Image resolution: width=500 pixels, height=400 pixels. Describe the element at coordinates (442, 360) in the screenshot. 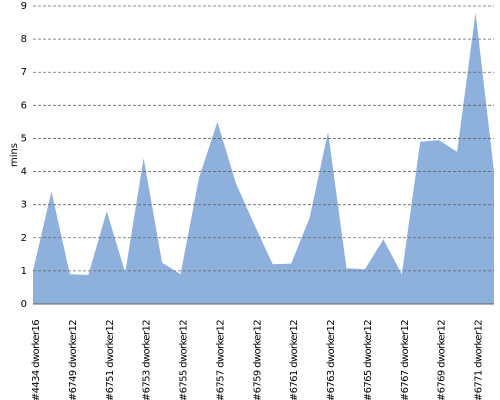

I see `x-tick-label: #6769 dworker12` at that location.